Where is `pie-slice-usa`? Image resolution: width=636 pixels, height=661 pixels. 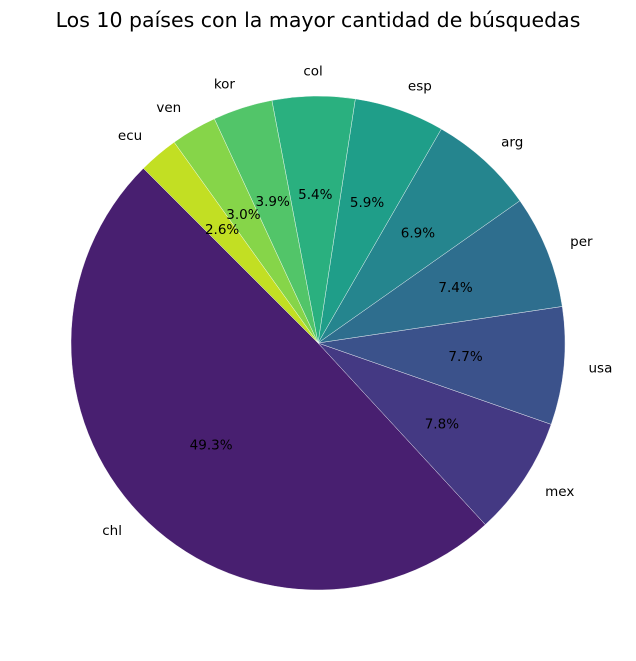 pie-slice-usa is located at coordinates (441, 365).